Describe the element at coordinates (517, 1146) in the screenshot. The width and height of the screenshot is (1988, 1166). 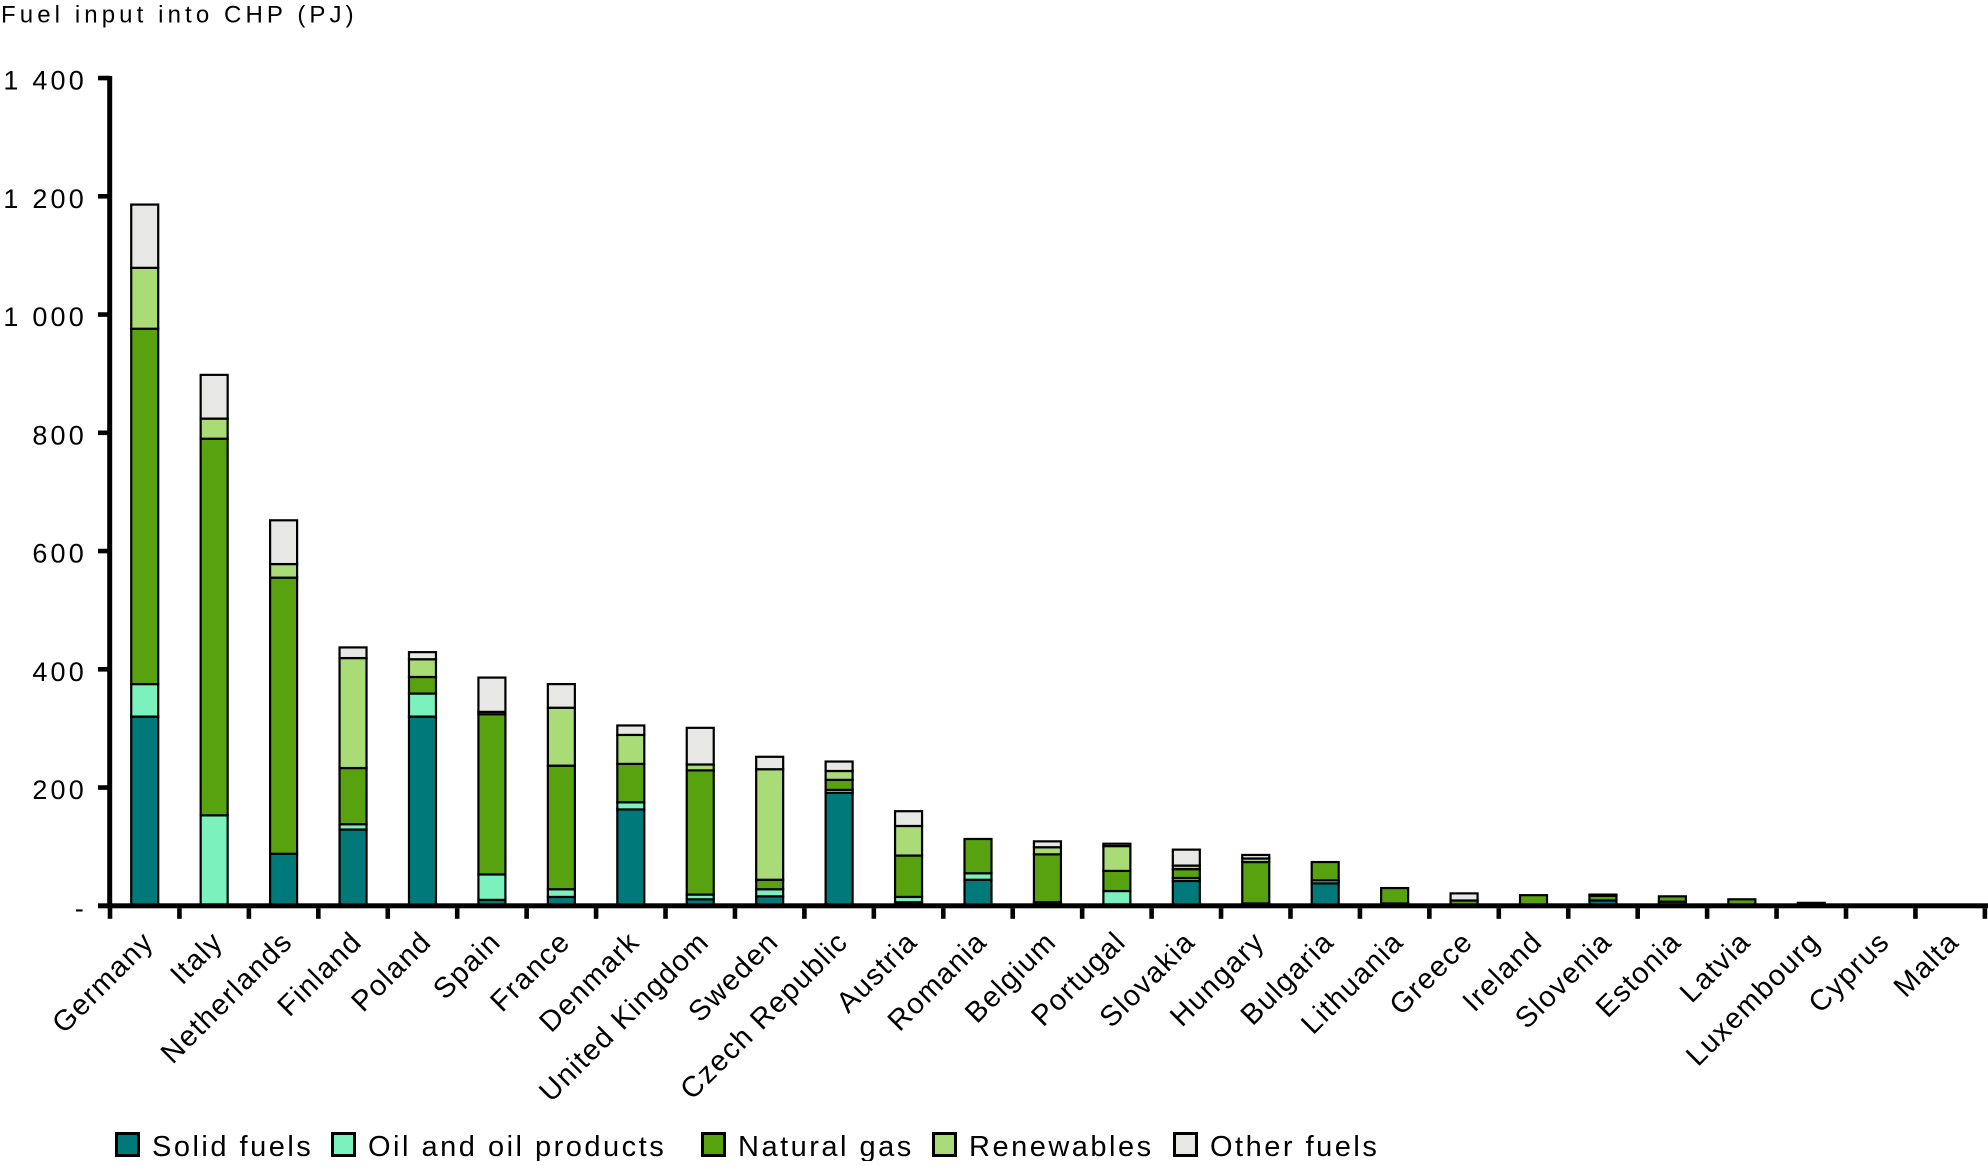
I see `svg-text: Oil and oil products` at that location.